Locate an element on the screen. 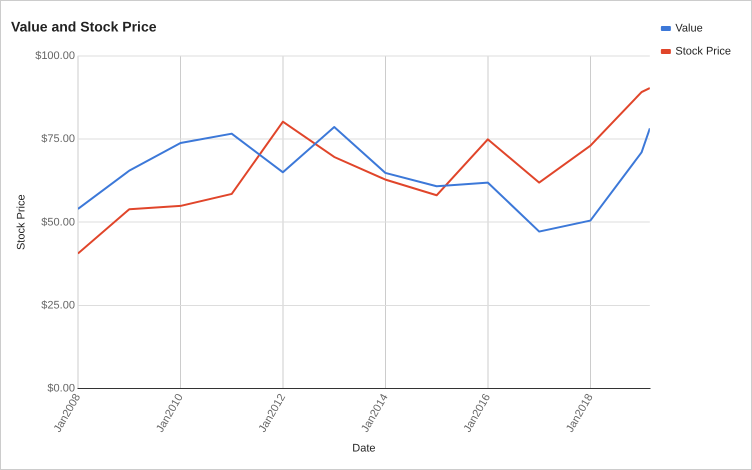 The image size is (752, 470). y-tick-label: $0.00 is located at coordinates (61, 388).